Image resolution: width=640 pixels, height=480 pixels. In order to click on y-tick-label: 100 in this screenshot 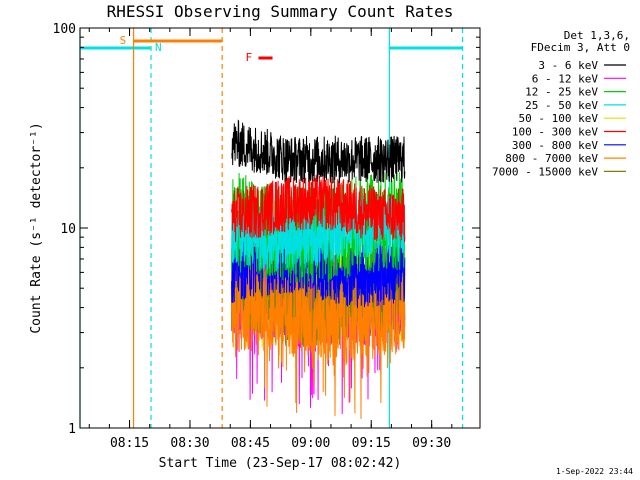, I will do `click(64, 29)`.